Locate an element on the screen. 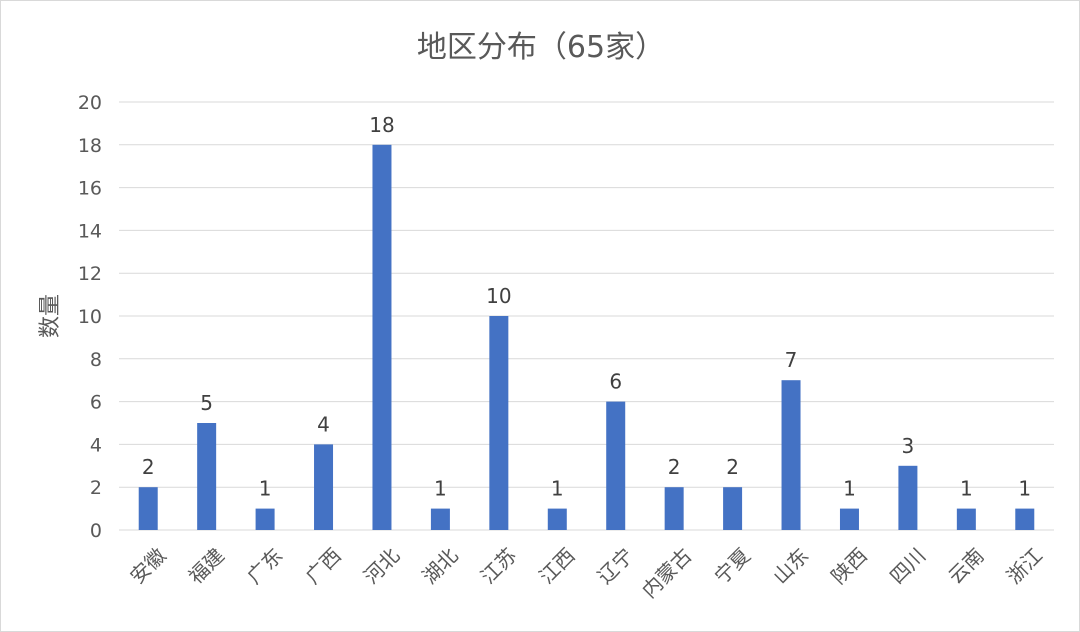 Image resolution: width=1080 pixels, height=632 pixels. x-tick-label: 四川 is located at coordinates (907, 565).